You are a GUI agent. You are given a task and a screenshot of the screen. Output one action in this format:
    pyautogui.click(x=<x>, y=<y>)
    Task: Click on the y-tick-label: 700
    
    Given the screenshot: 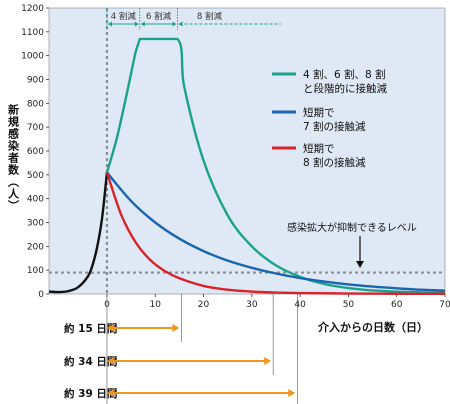 What is the action you would take?
    pyautogui.click(x=35, y=128)
    